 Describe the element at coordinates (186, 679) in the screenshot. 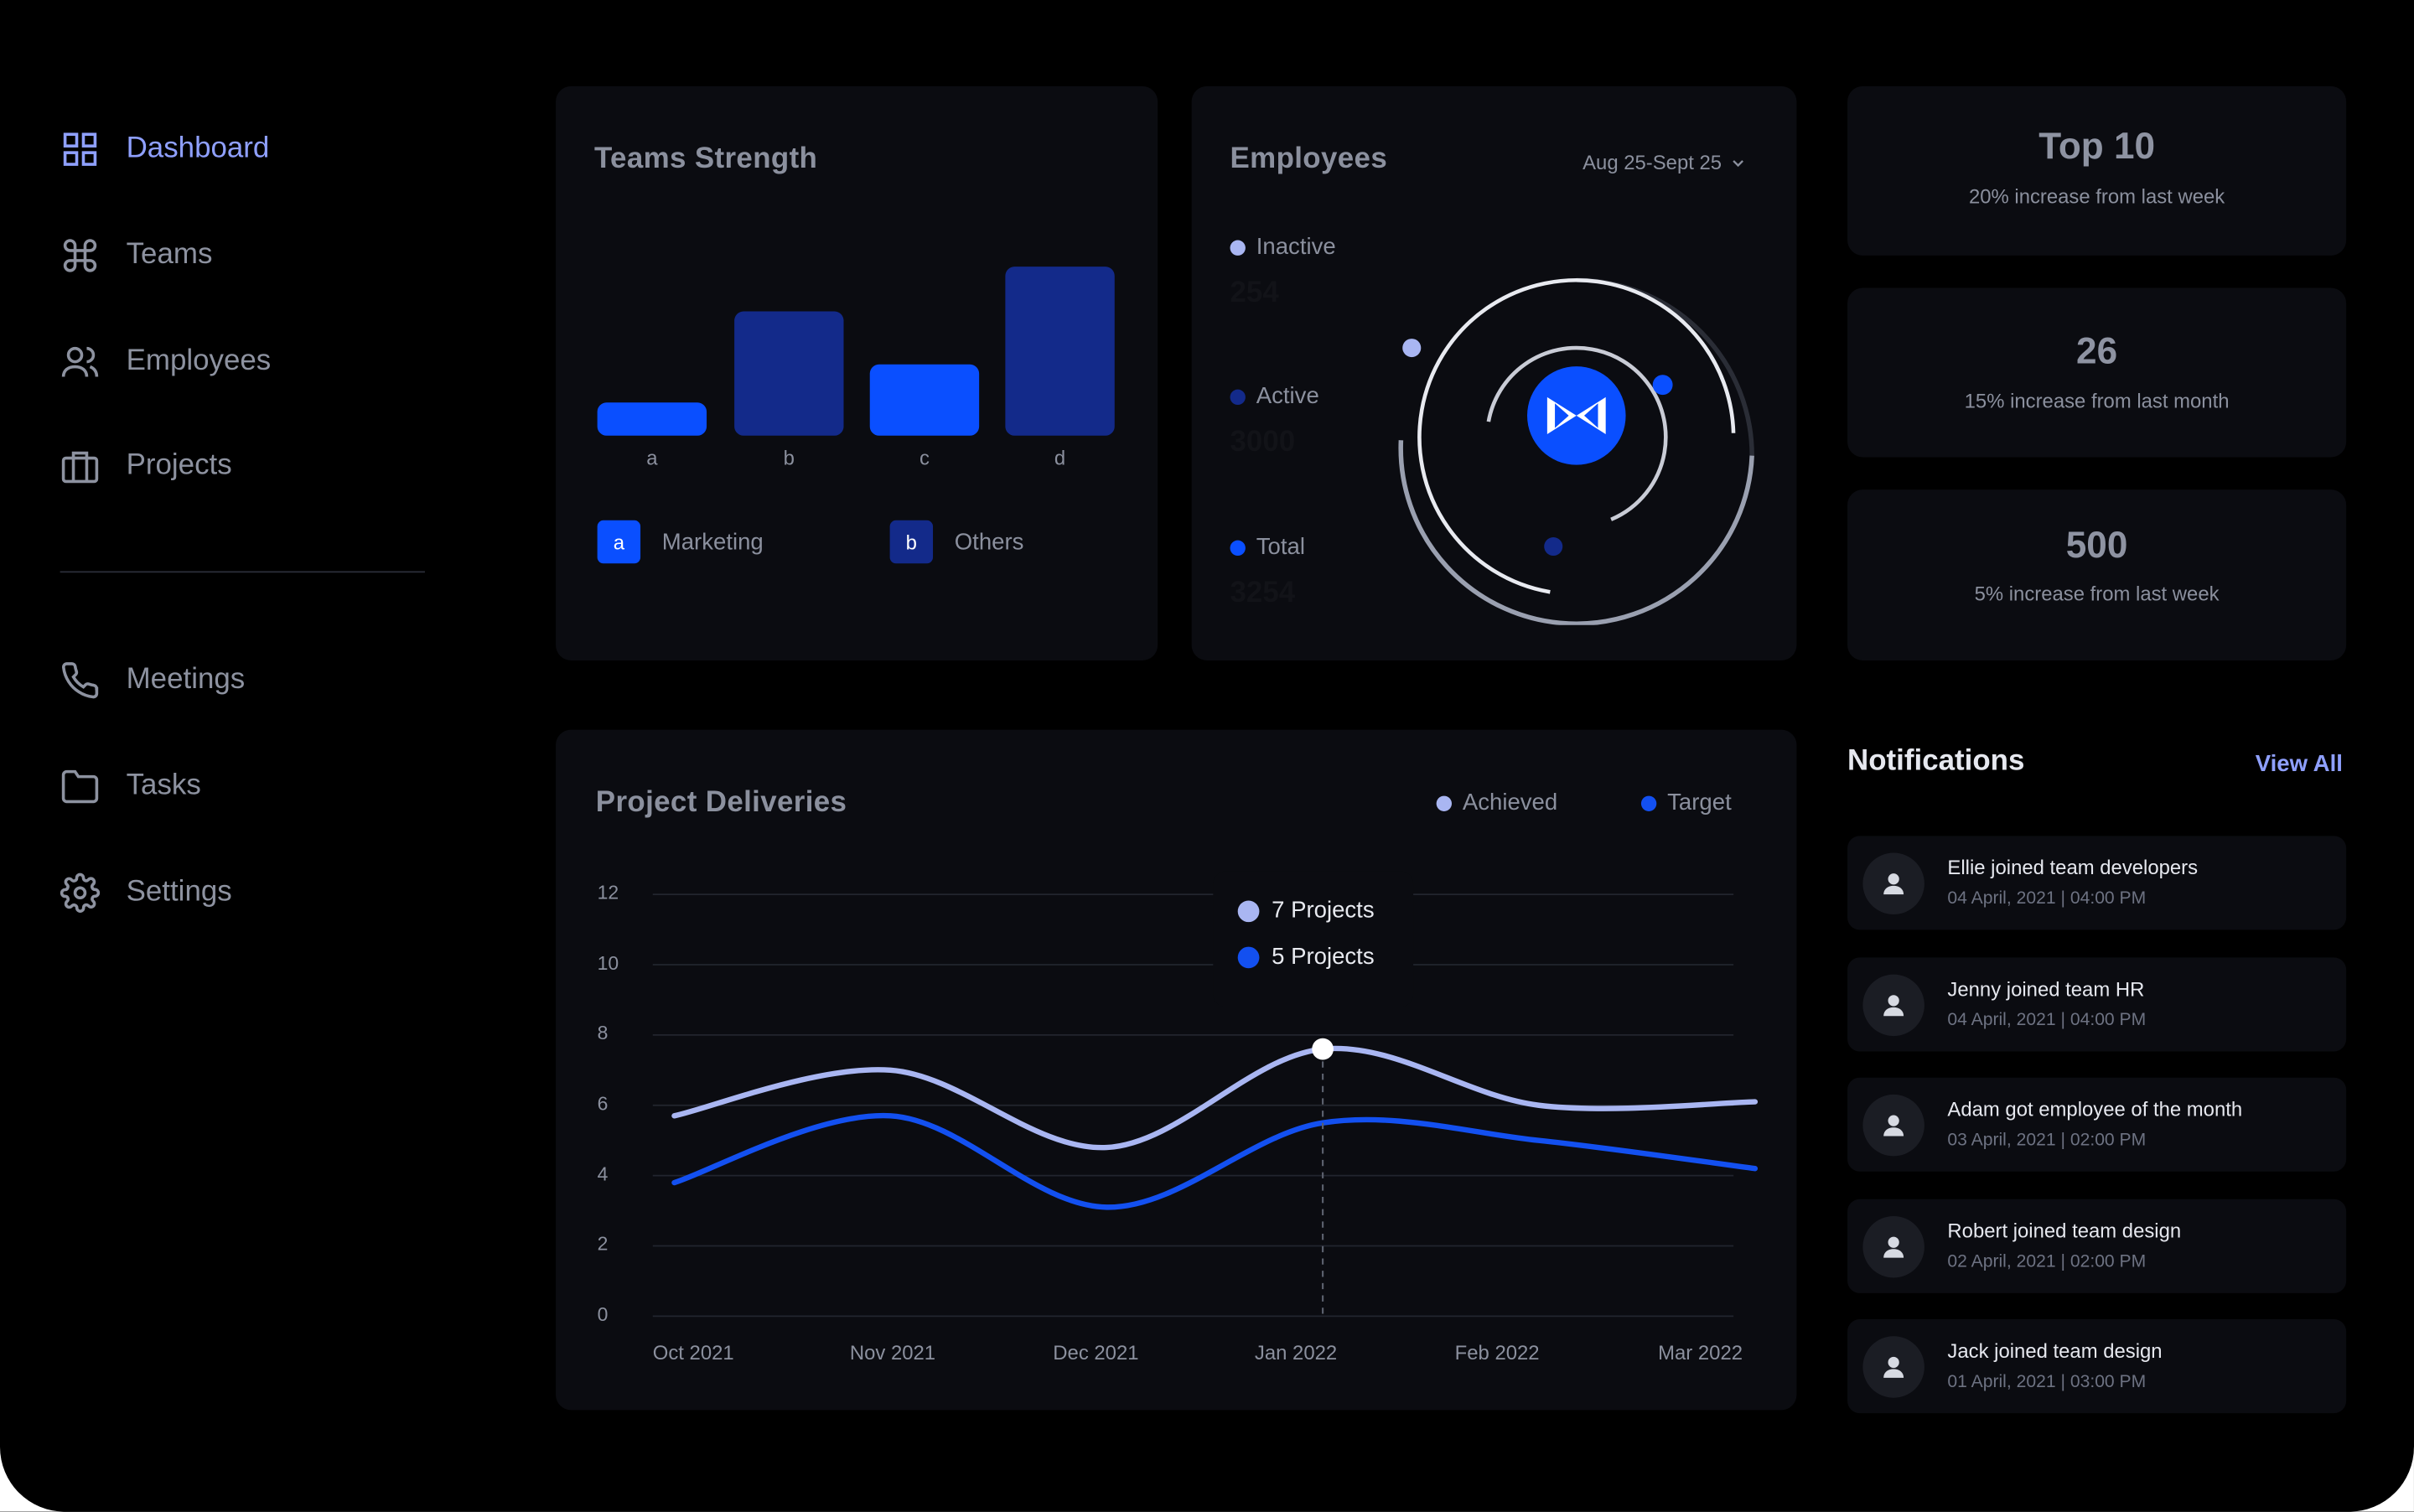

I see `sidebar-item-label: Meetings` at that location.